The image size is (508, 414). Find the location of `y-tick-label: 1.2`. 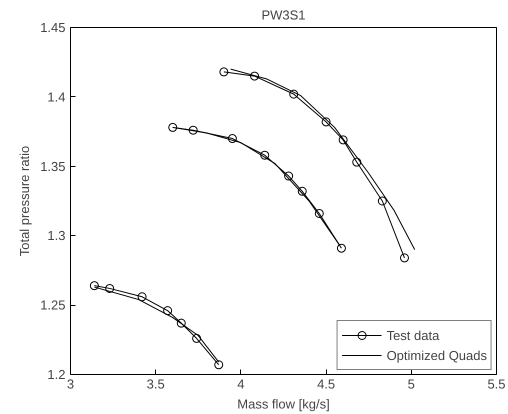

y-tick-label: 1.2 is located at coordinates (56, 374).